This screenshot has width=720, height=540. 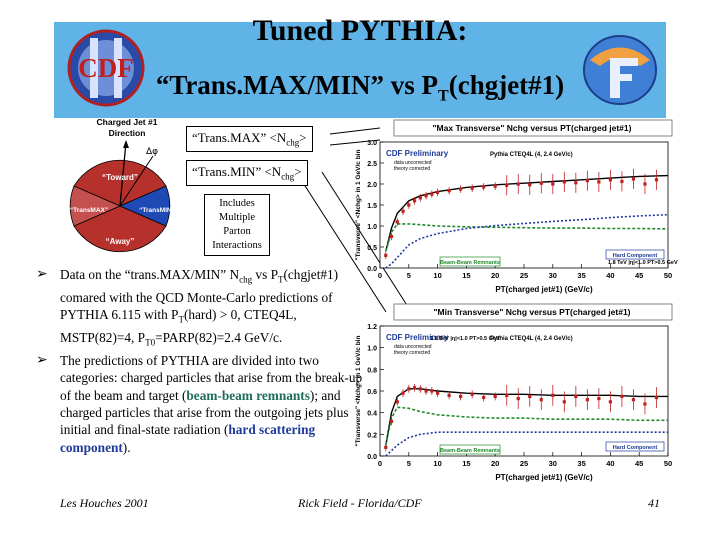 What do you see at coordinates (249, 139) in the screenshot?
I see `callout-trans-max: “Trans.MAX” <Nchg>` at bounding box center [249, 139].